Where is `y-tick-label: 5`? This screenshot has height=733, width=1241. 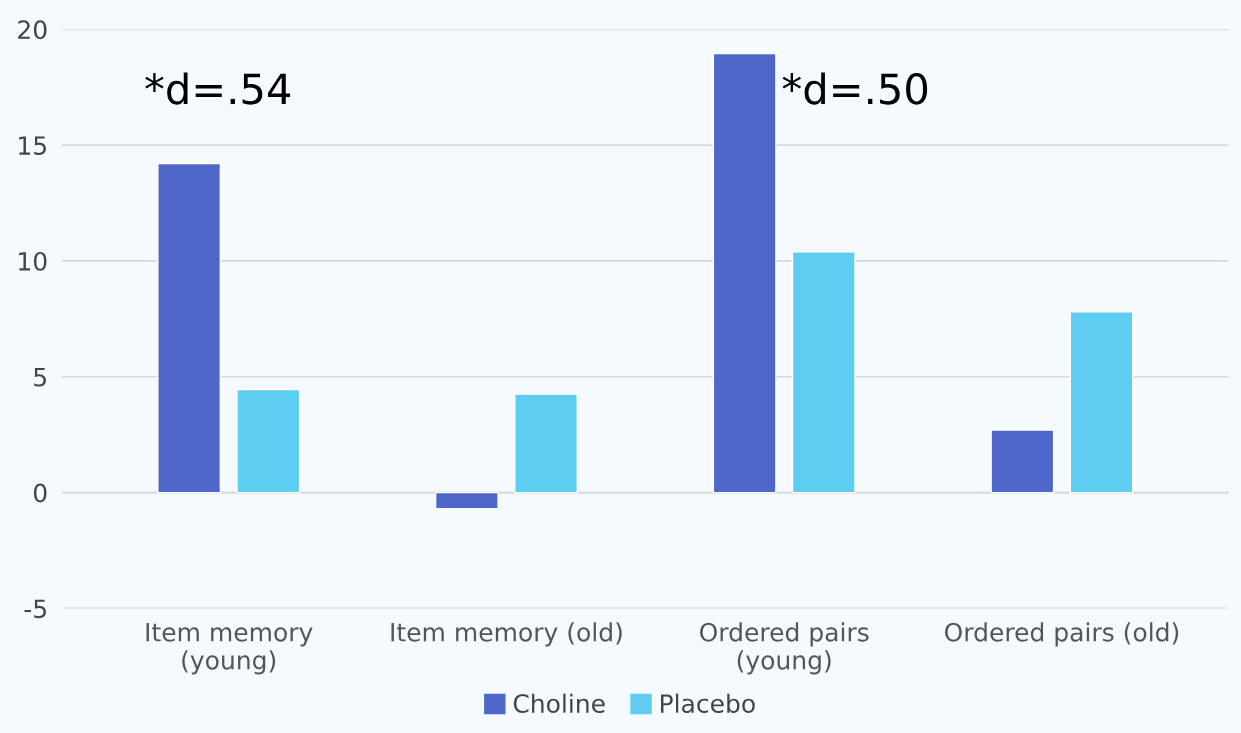 y-tick-label: 5 is located at coordinates (40, 377).